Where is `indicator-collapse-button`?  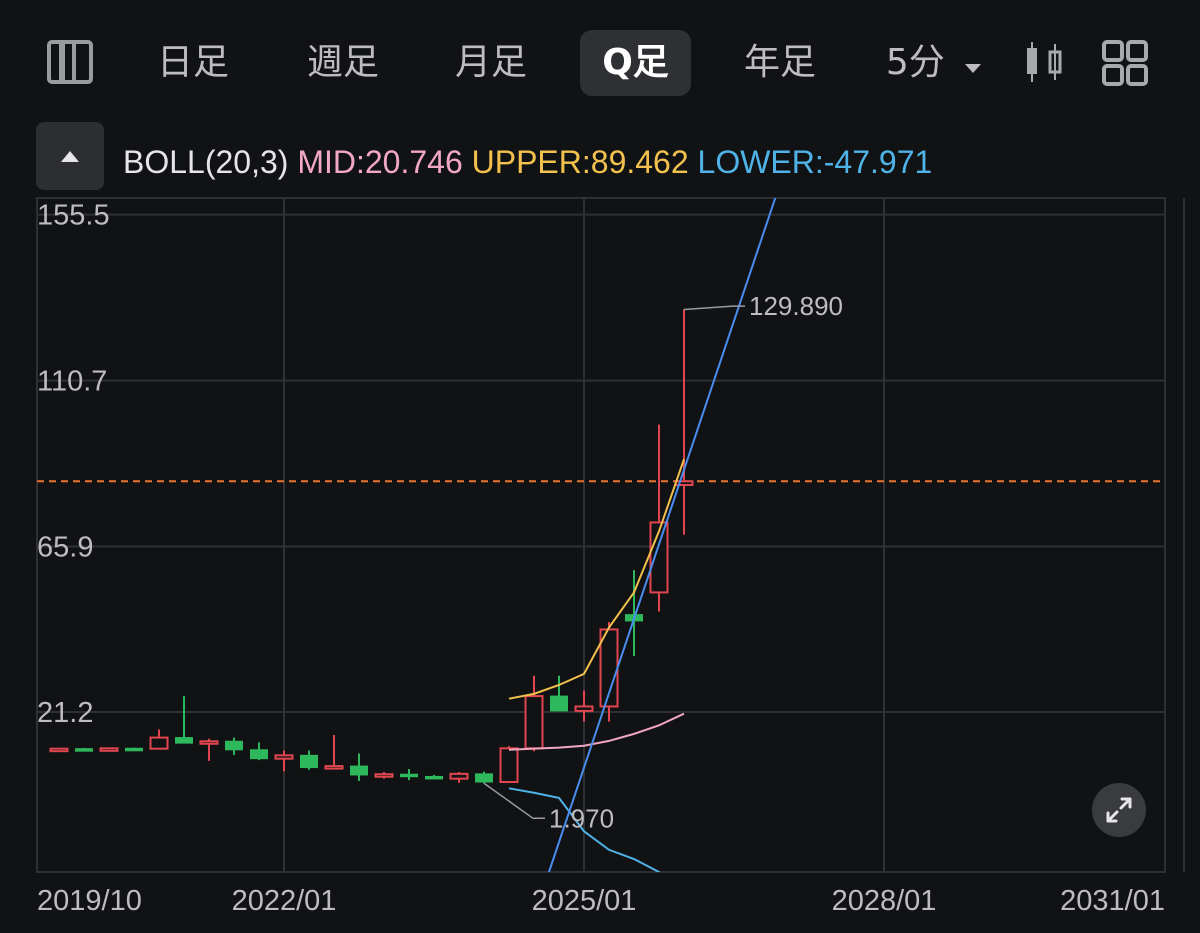
indicator-collapse-button is located at coordinates (70, 156).